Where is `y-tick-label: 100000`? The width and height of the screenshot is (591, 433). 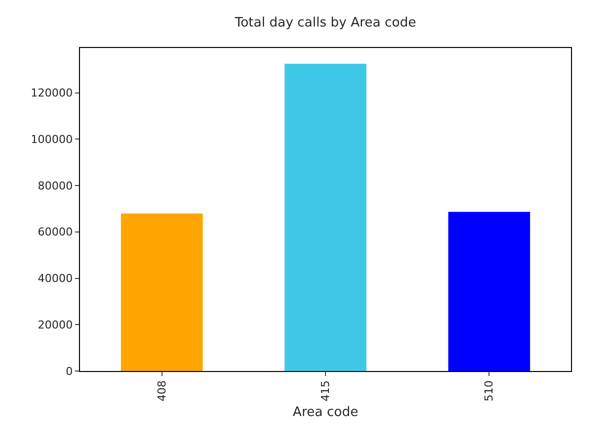 y-tick-label: 100000 is located at coordinates (51, 139).